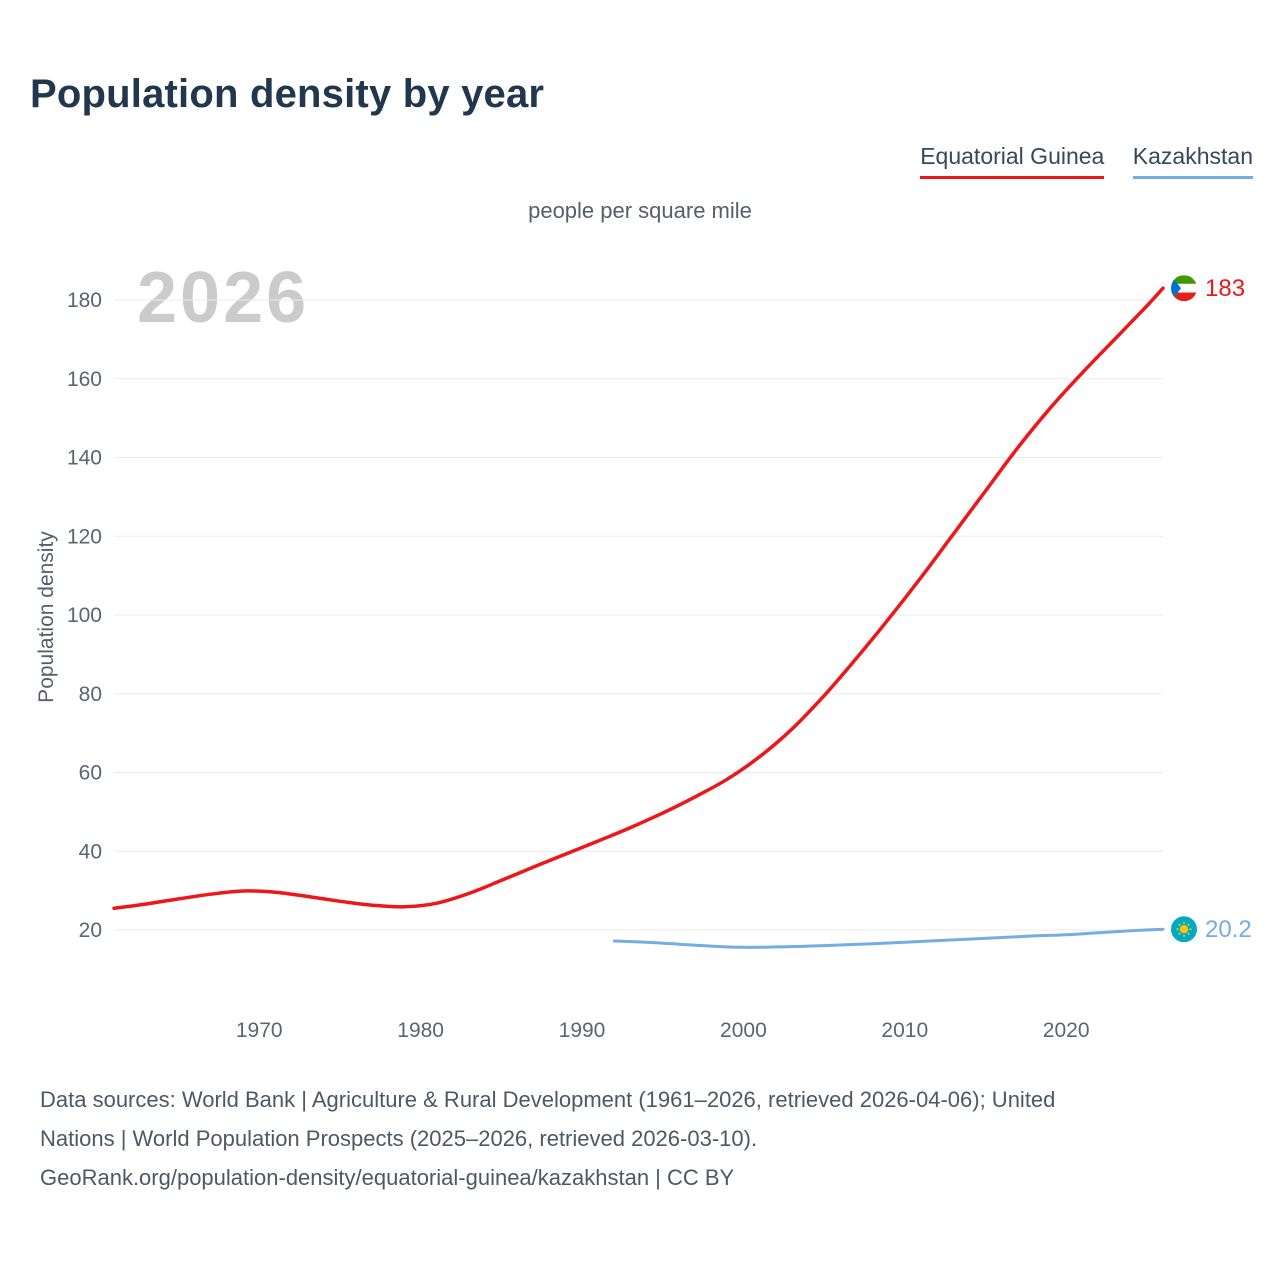  Describe the element at coordinates (90, 773) in the screenshot. I see `y-tick-label: 60` at that location.